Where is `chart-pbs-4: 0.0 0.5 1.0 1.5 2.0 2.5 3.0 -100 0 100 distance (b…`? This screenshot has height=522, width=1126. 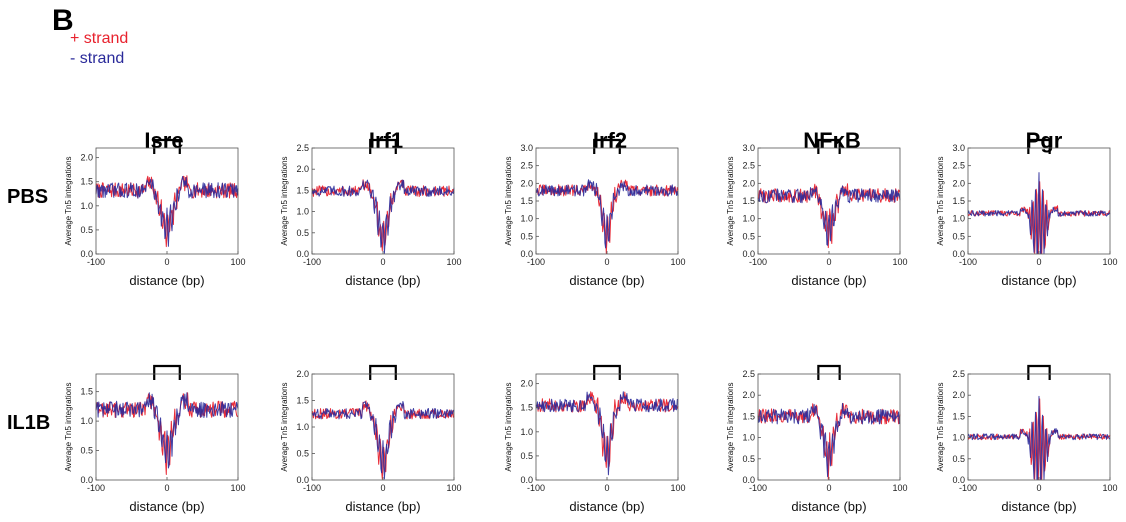 chart-pbs-4: 0.0 0.5 1.0 1.5 2.0 2.5 3.0 -100 0 100 distance (b… is located at coordinates (1027, 213).